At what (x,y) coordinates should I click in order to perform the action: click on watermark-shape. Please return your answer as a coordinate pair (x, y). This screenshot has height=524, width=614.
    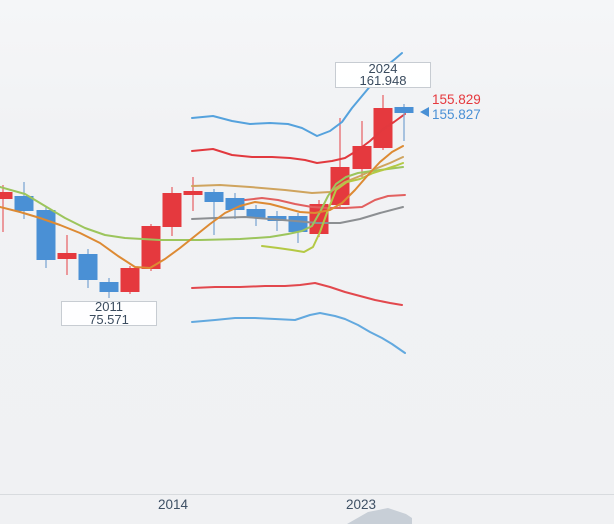
    Looking at the image, I should click on (379, 516).